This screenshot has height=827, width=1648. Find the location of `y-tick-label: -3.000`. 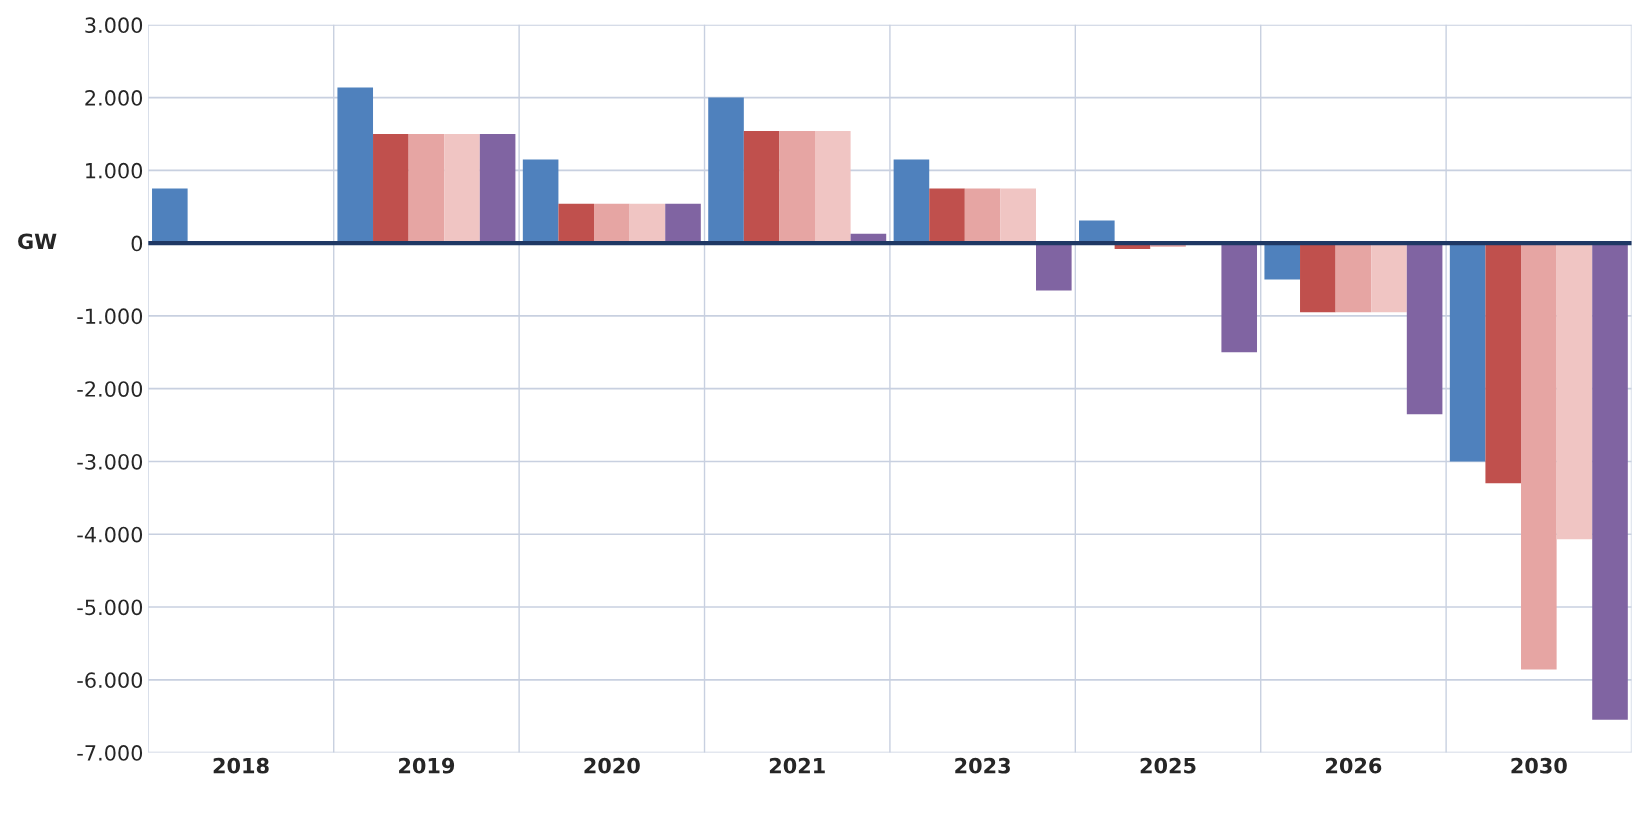

y-tick-label: -3.000 is located at coordinates (110, 461).